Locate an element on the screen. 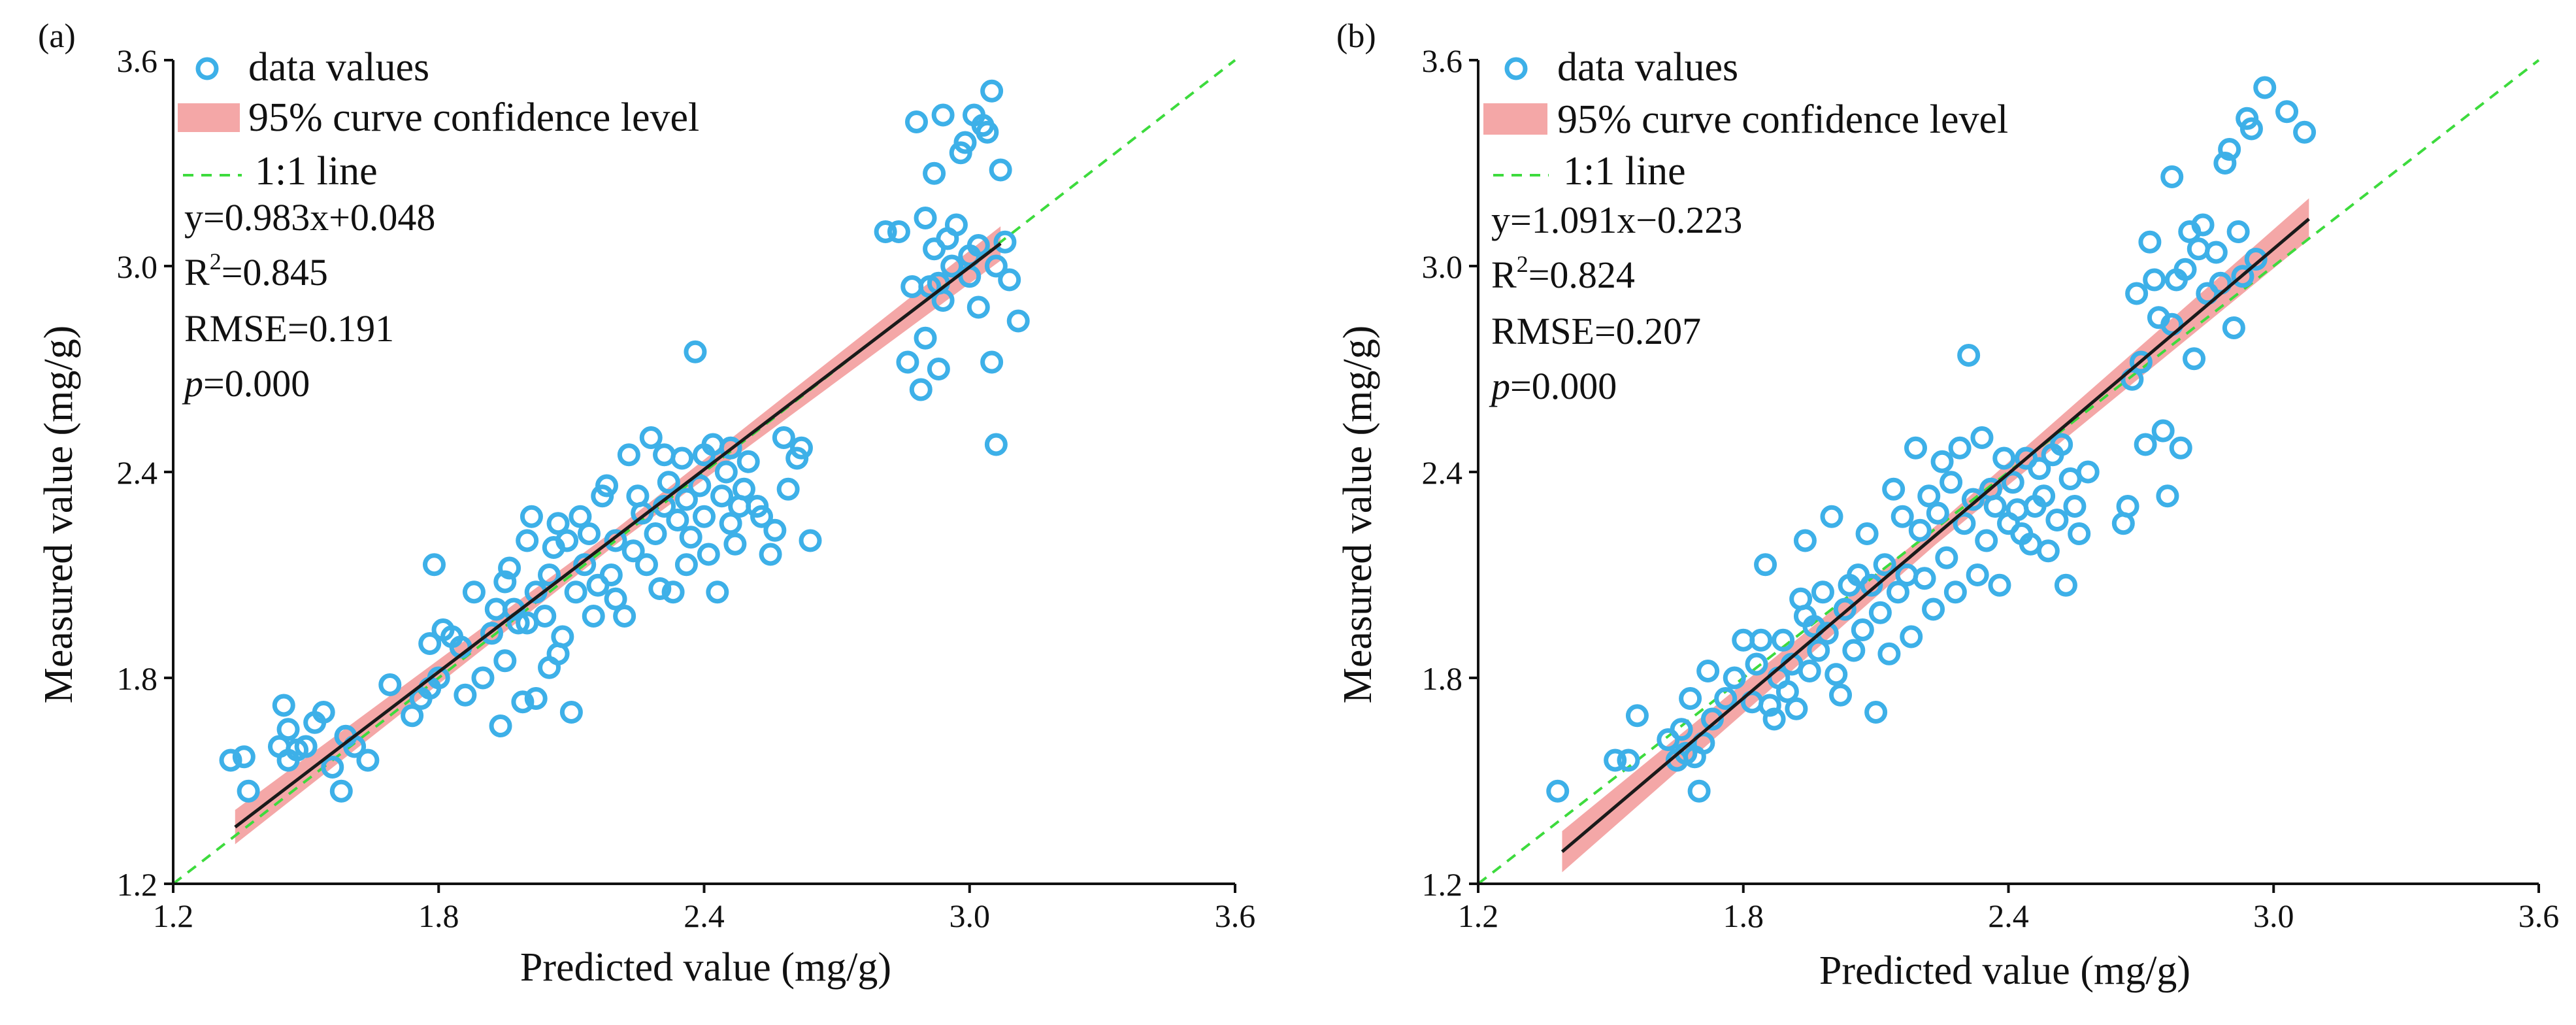  fit-equation: y=0.983x+0.048 is located at coordinates (309, 218).